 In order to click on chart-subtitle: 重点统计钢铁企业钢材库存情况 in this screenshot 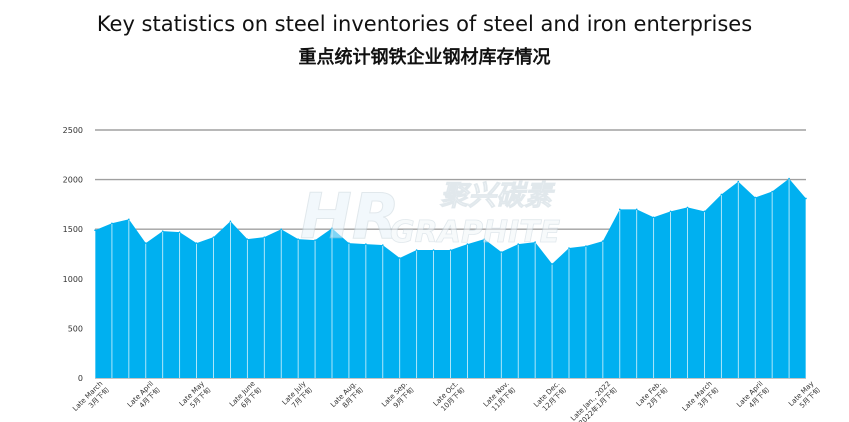, I will do `click(424, 57)`.